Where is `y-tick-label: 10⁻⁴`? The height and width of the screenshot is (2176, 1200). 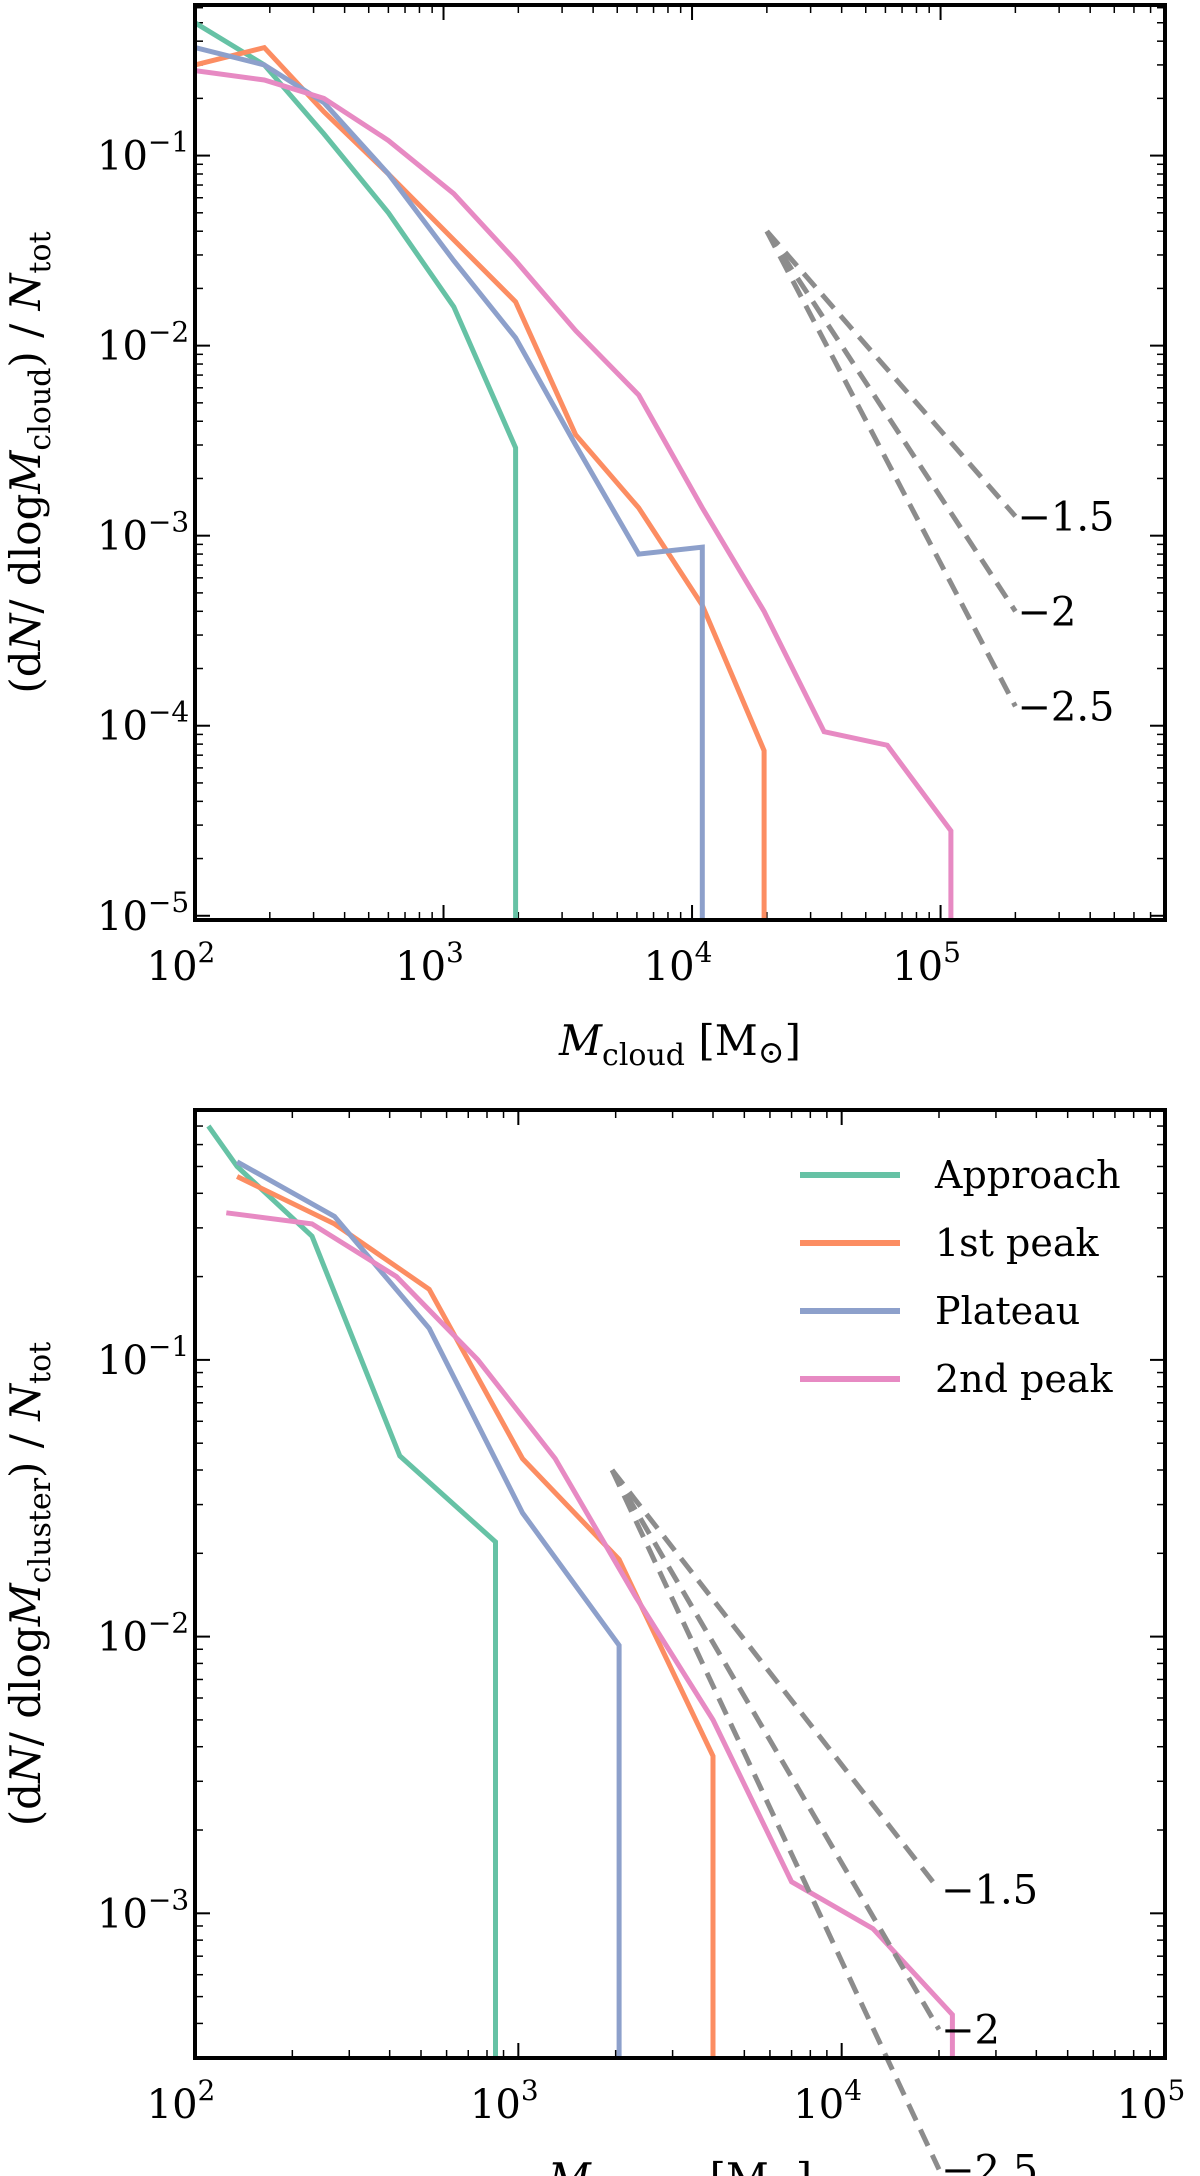
y-tick-label: 10⁻⁴ is located at coordinates (143, 723).